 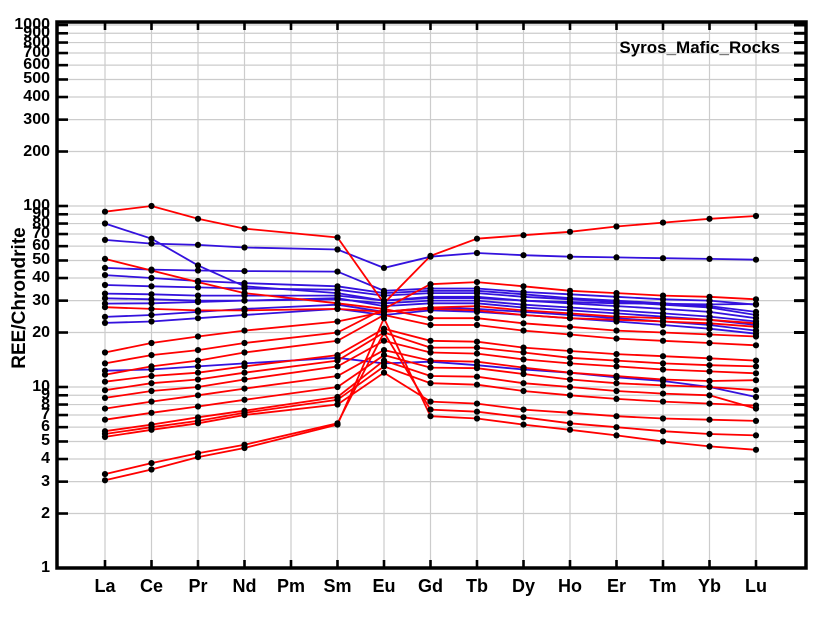 I want to click on x-tick-label: Pr, so click(x=198, y=586).